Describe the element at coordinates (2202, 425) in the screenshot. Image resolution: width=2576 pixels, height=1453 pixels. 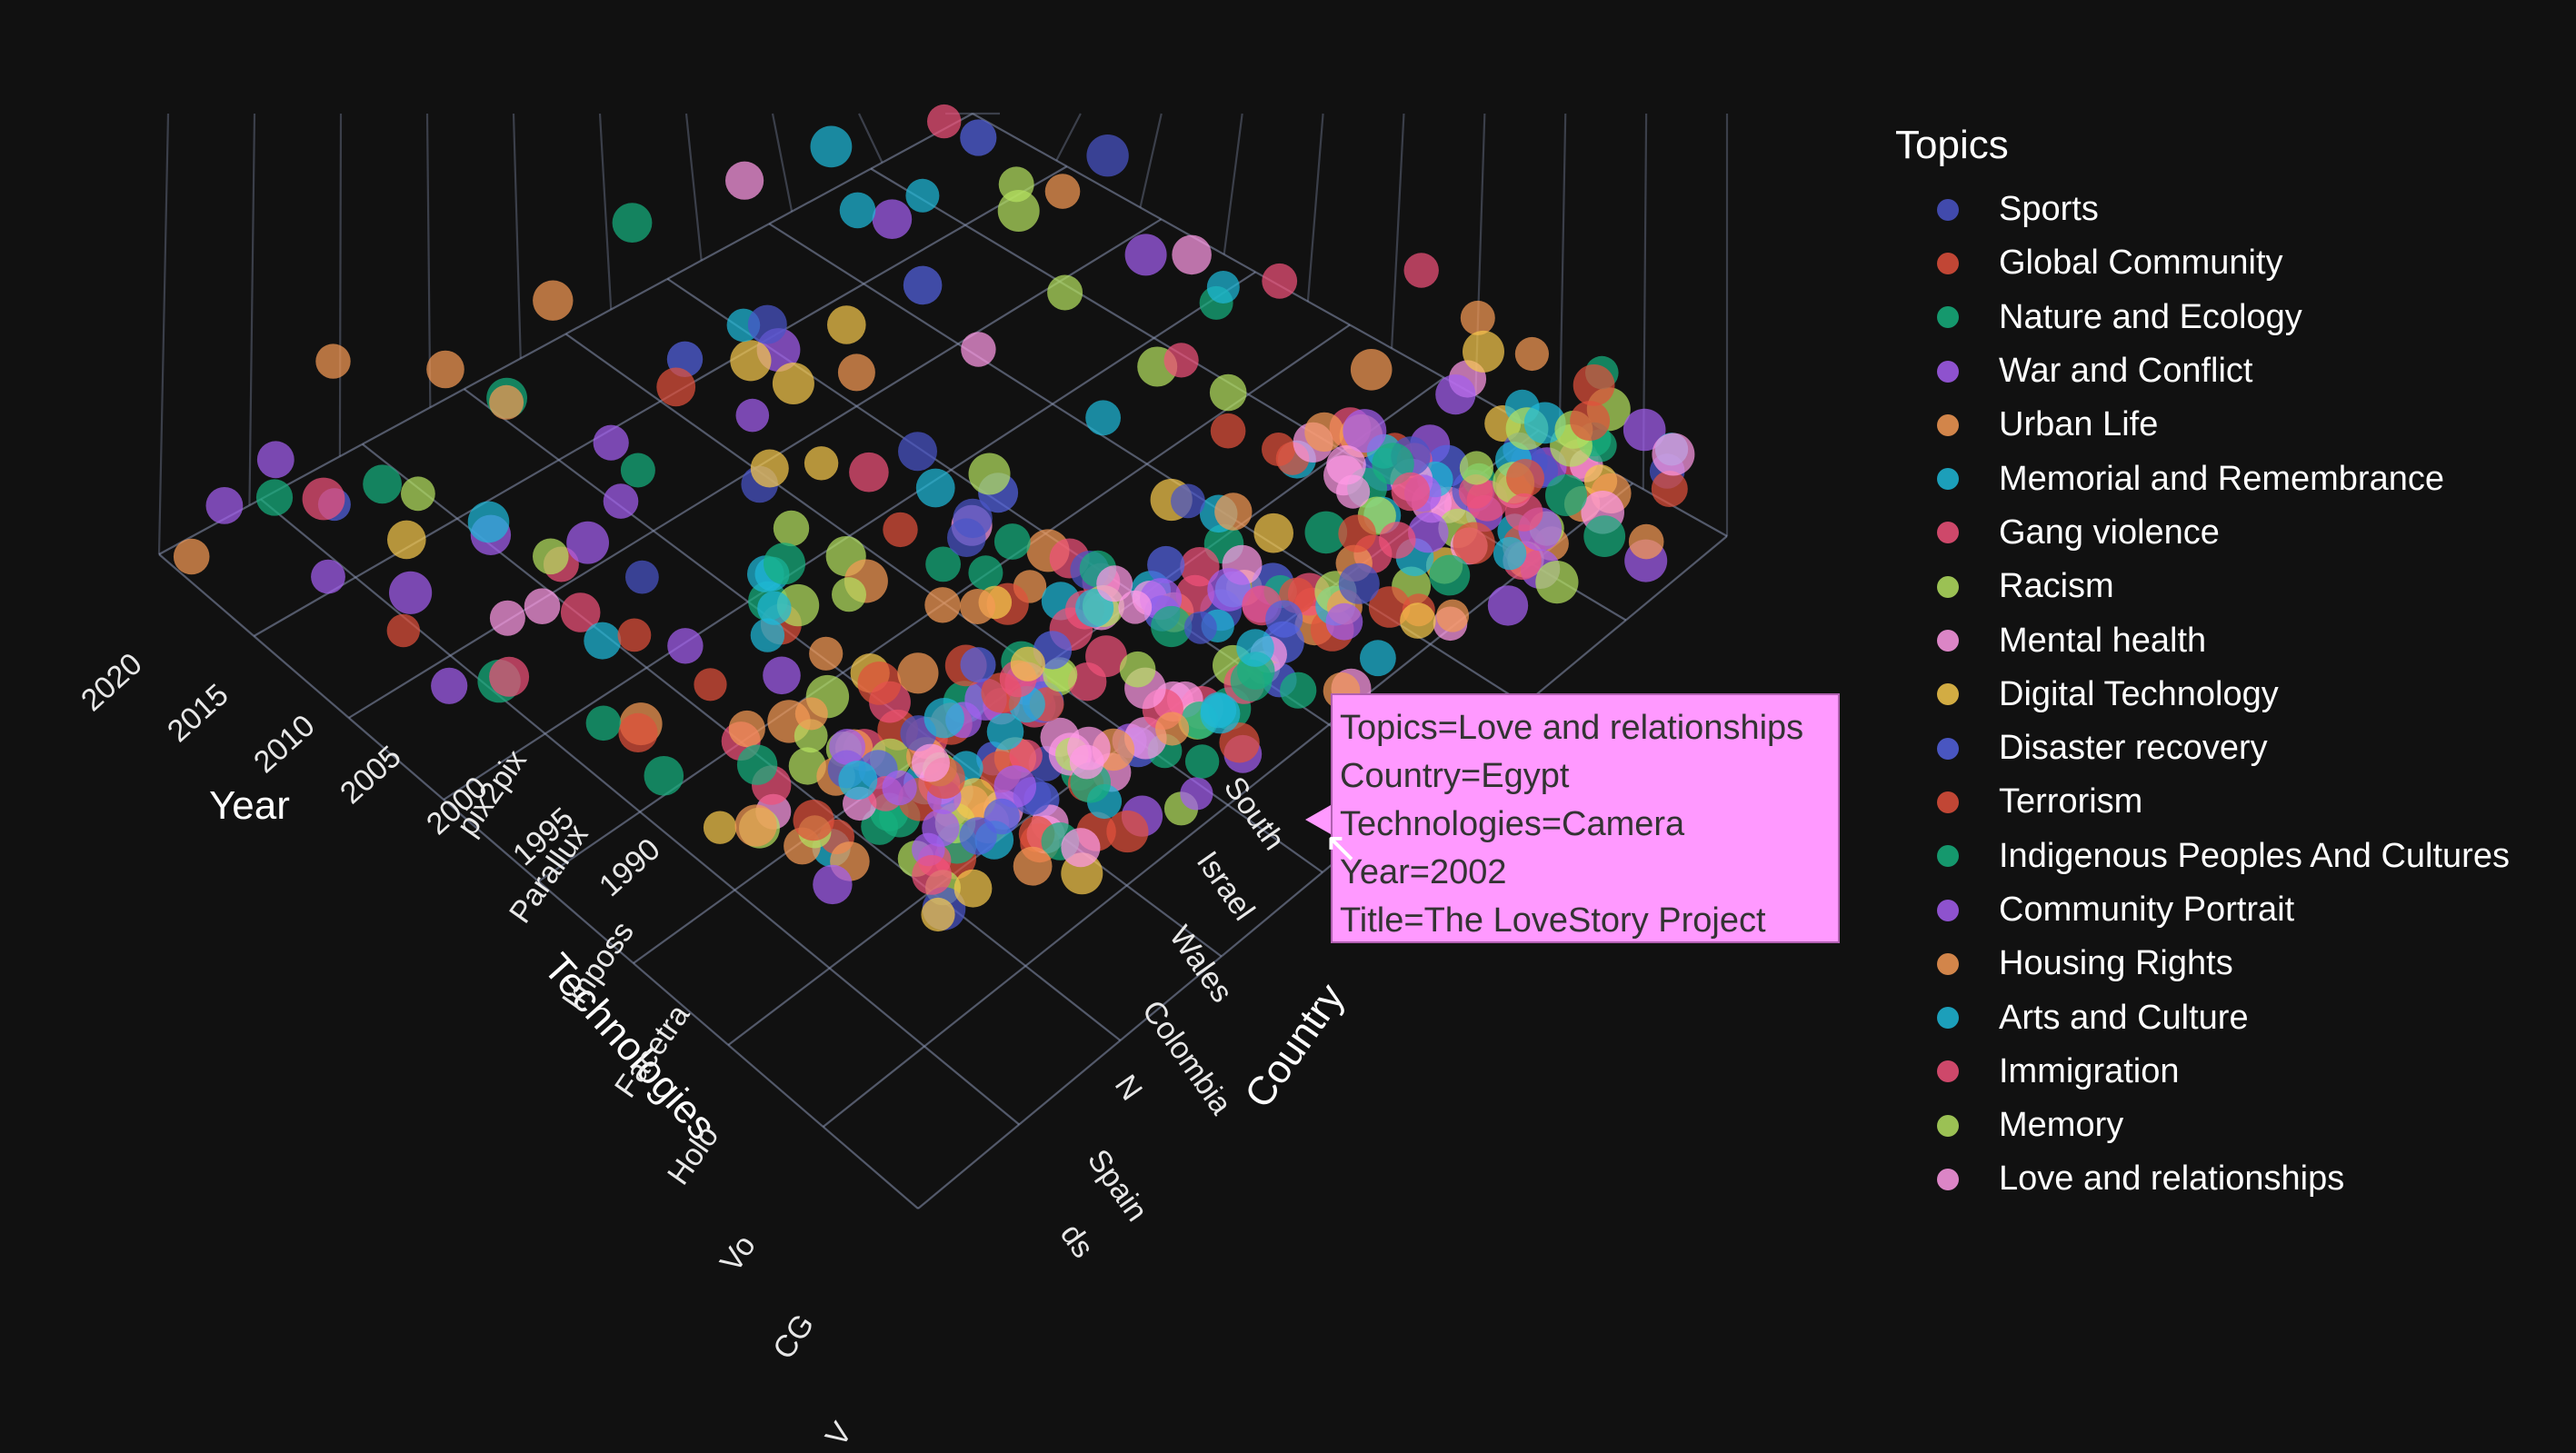
I see `legend-item: Urban Life` at that location.